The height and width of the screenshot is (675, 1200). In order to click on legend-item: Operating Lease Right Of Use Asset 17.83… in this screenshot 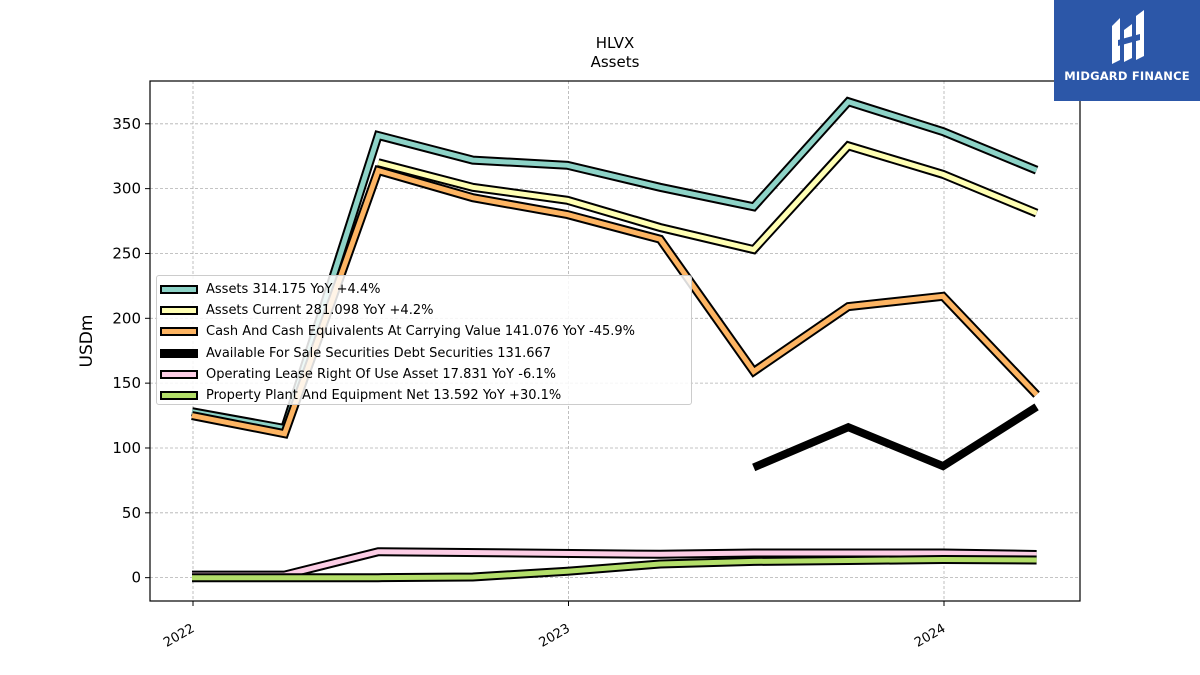, I will do `click(424, 374)`.